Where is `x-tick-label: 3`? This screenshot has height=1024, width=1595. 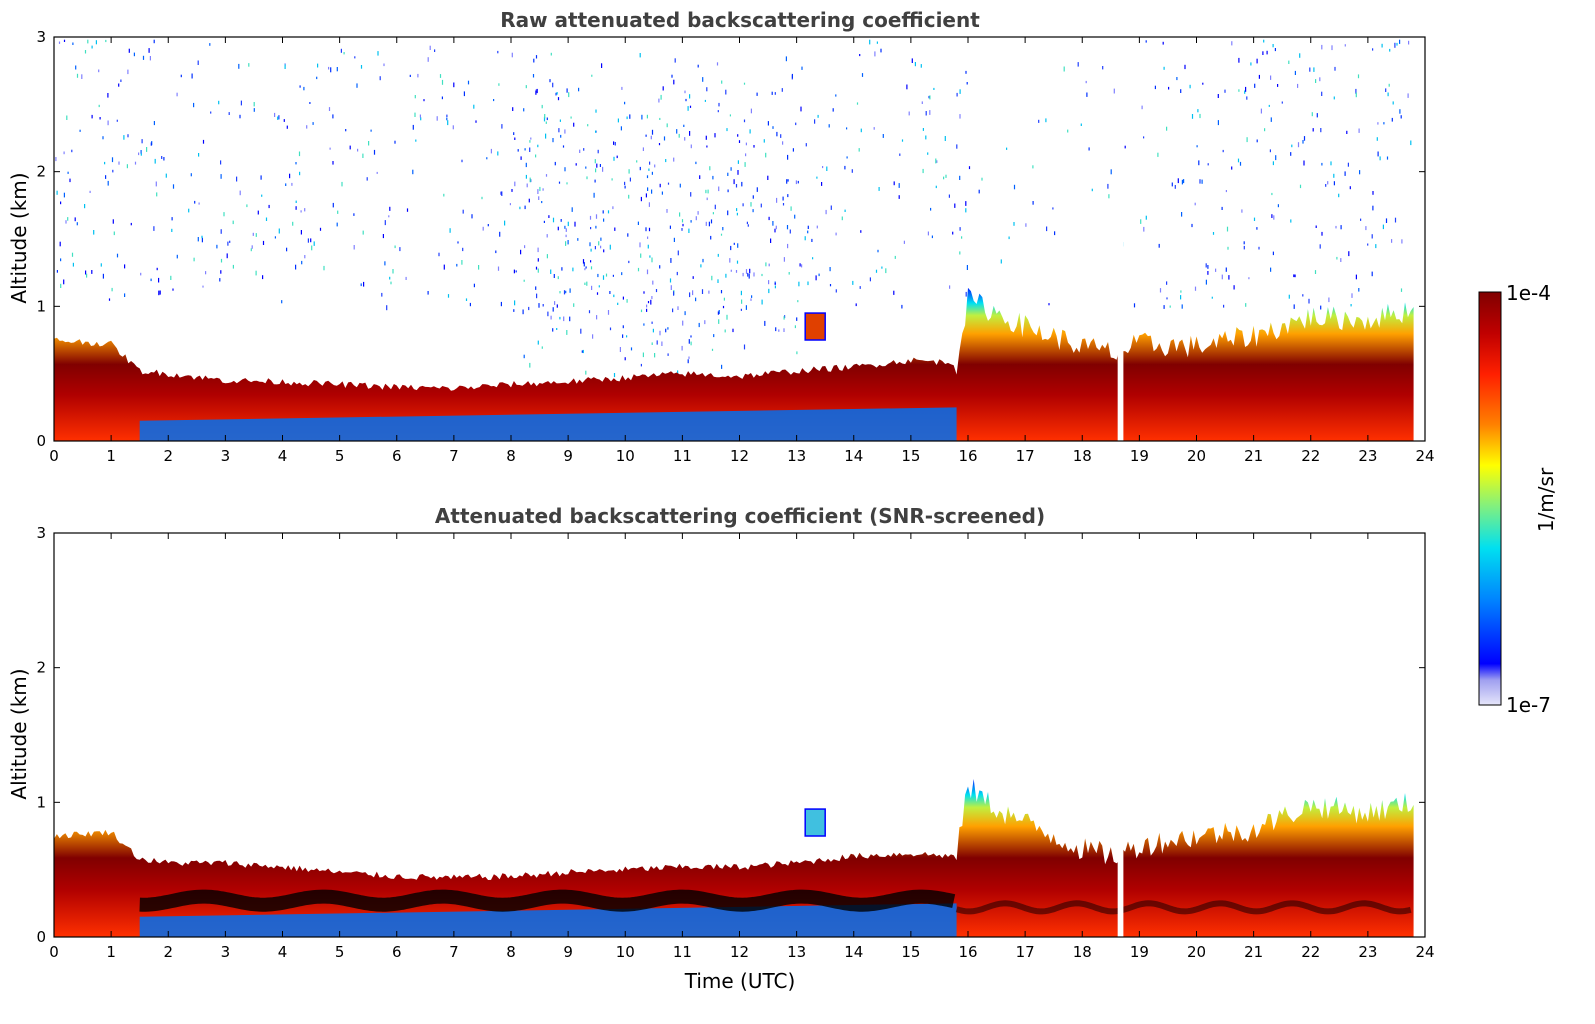 x-tick-label: 3 is located at coordinates (226, 952).